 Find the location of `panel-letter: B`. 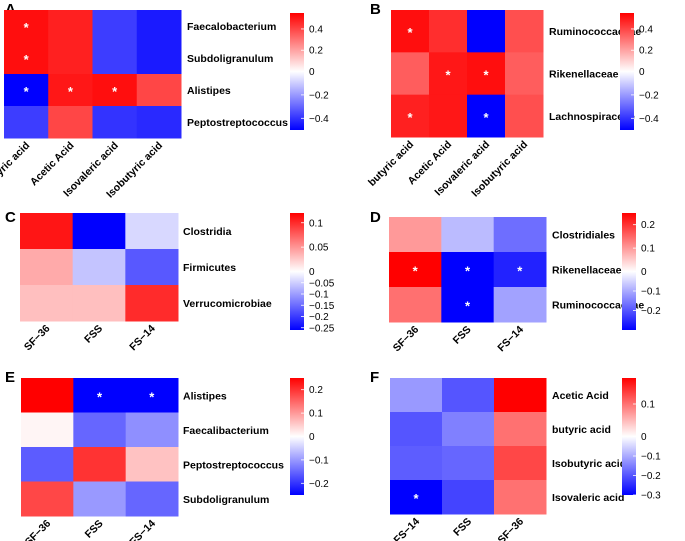

panel-letter: B is located at coordinates (375, 9).